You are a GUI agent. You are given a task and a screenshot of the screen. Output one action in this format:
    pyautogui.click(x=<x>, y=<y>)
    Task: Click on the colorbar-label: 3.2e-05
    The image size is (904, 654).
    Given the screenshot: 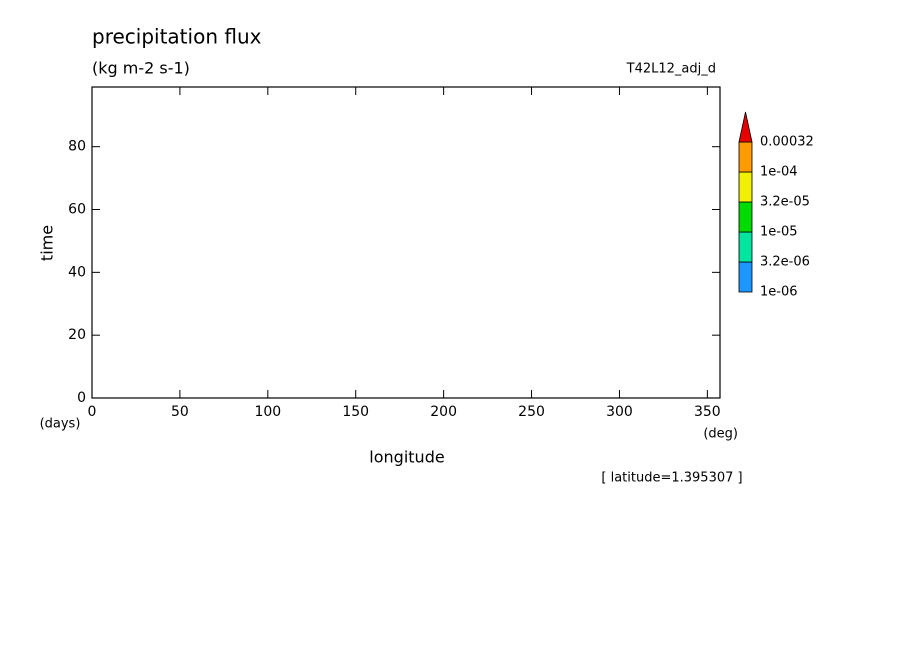 What is the action you would take?
    pyautogui.click(x=785, y=202)
    